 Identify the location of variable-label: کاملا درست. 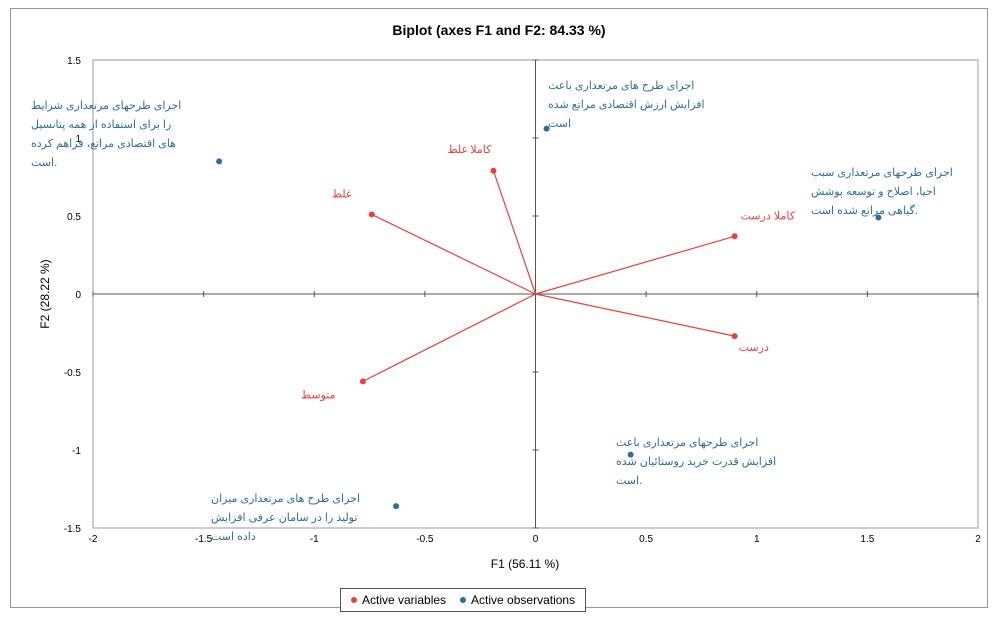
(768, 216).